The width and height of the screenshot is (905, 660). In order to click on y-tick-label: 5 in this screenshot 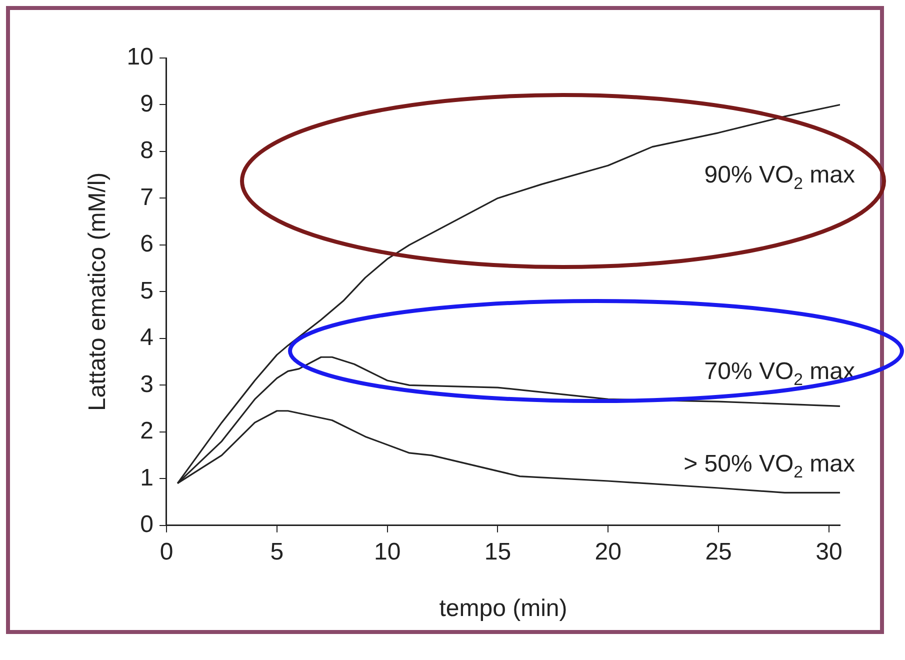, I will do `click(147, 290)`.